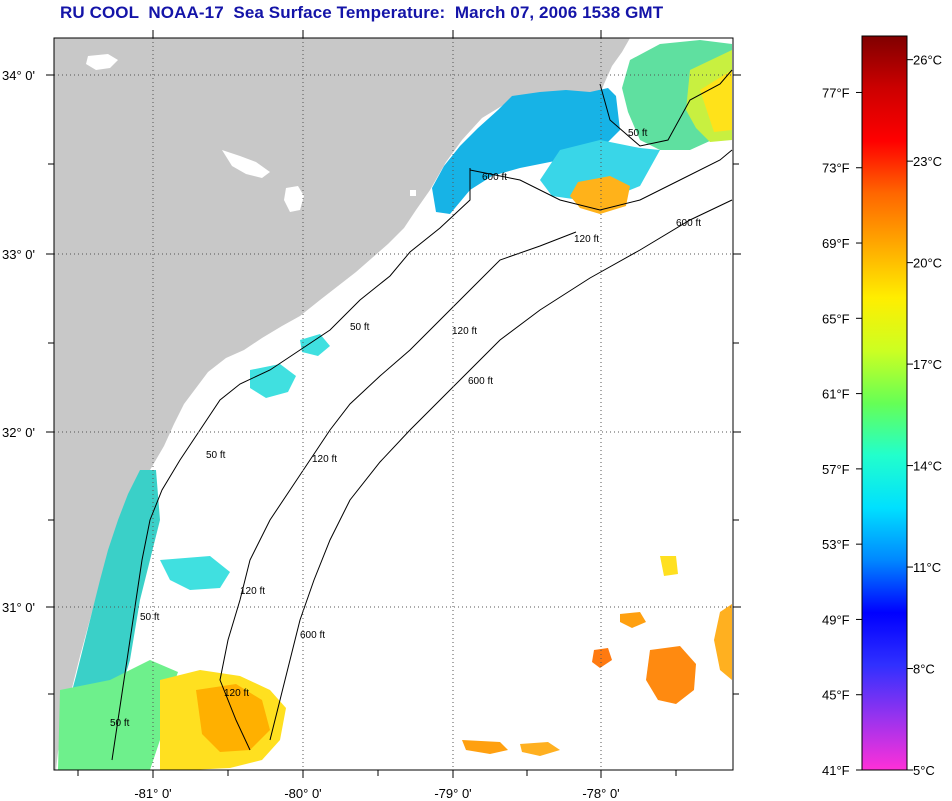 The width and height of the screenshot is (952, 801). I want to click on colorbar-f-label: 69°F, so click(836, 243).